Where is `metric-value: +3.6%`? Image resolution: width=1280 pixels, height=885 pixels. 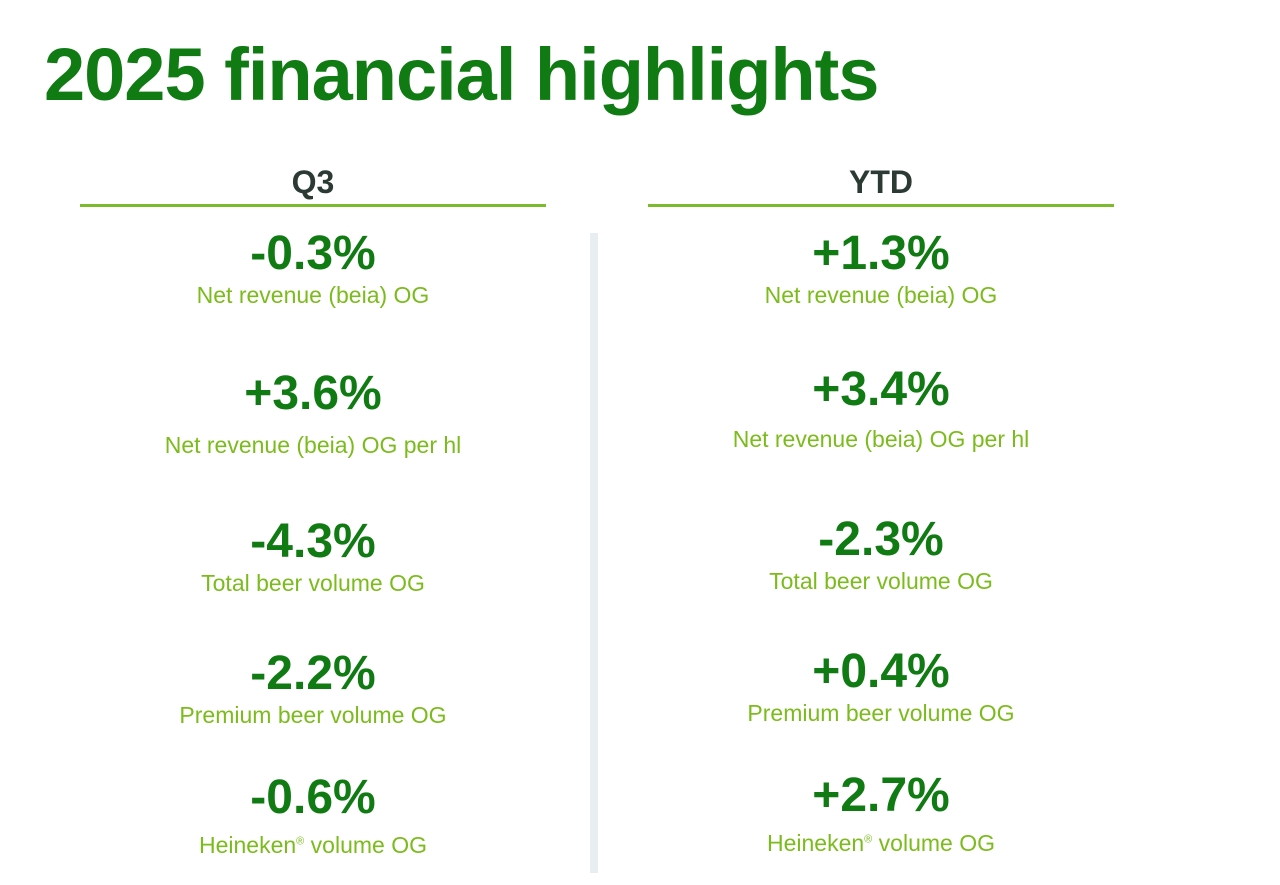
metric-value: +3.6% is located at coordinates (313, 393).